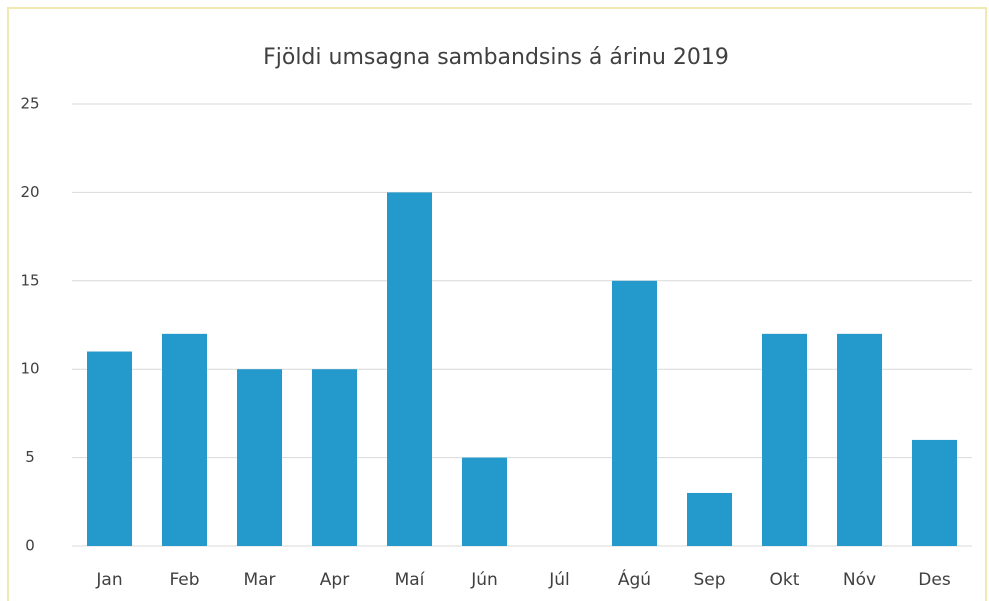  What do you see at coordinates (634, 579) in the screenshot?
I see `x-tick-label: Ágú` at bounding box center [634, 579].